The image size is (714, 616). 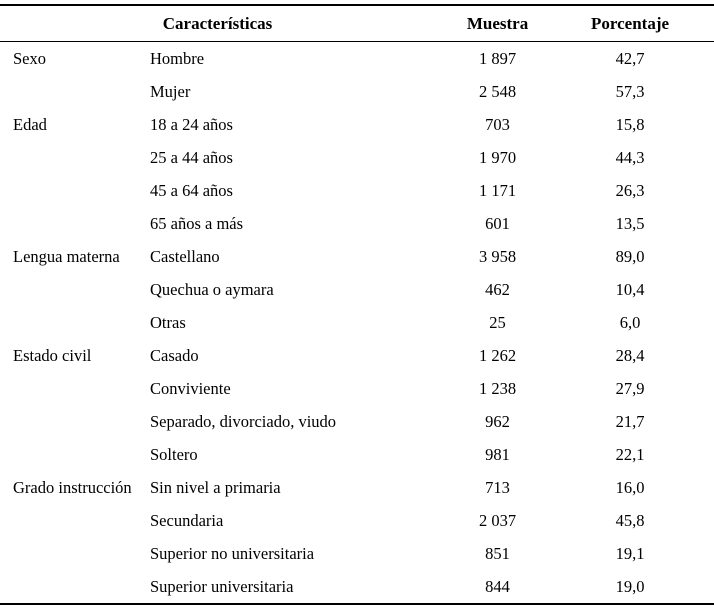 I want to click on porcentaje-cell: 13,5, so click(x=630, y=223).